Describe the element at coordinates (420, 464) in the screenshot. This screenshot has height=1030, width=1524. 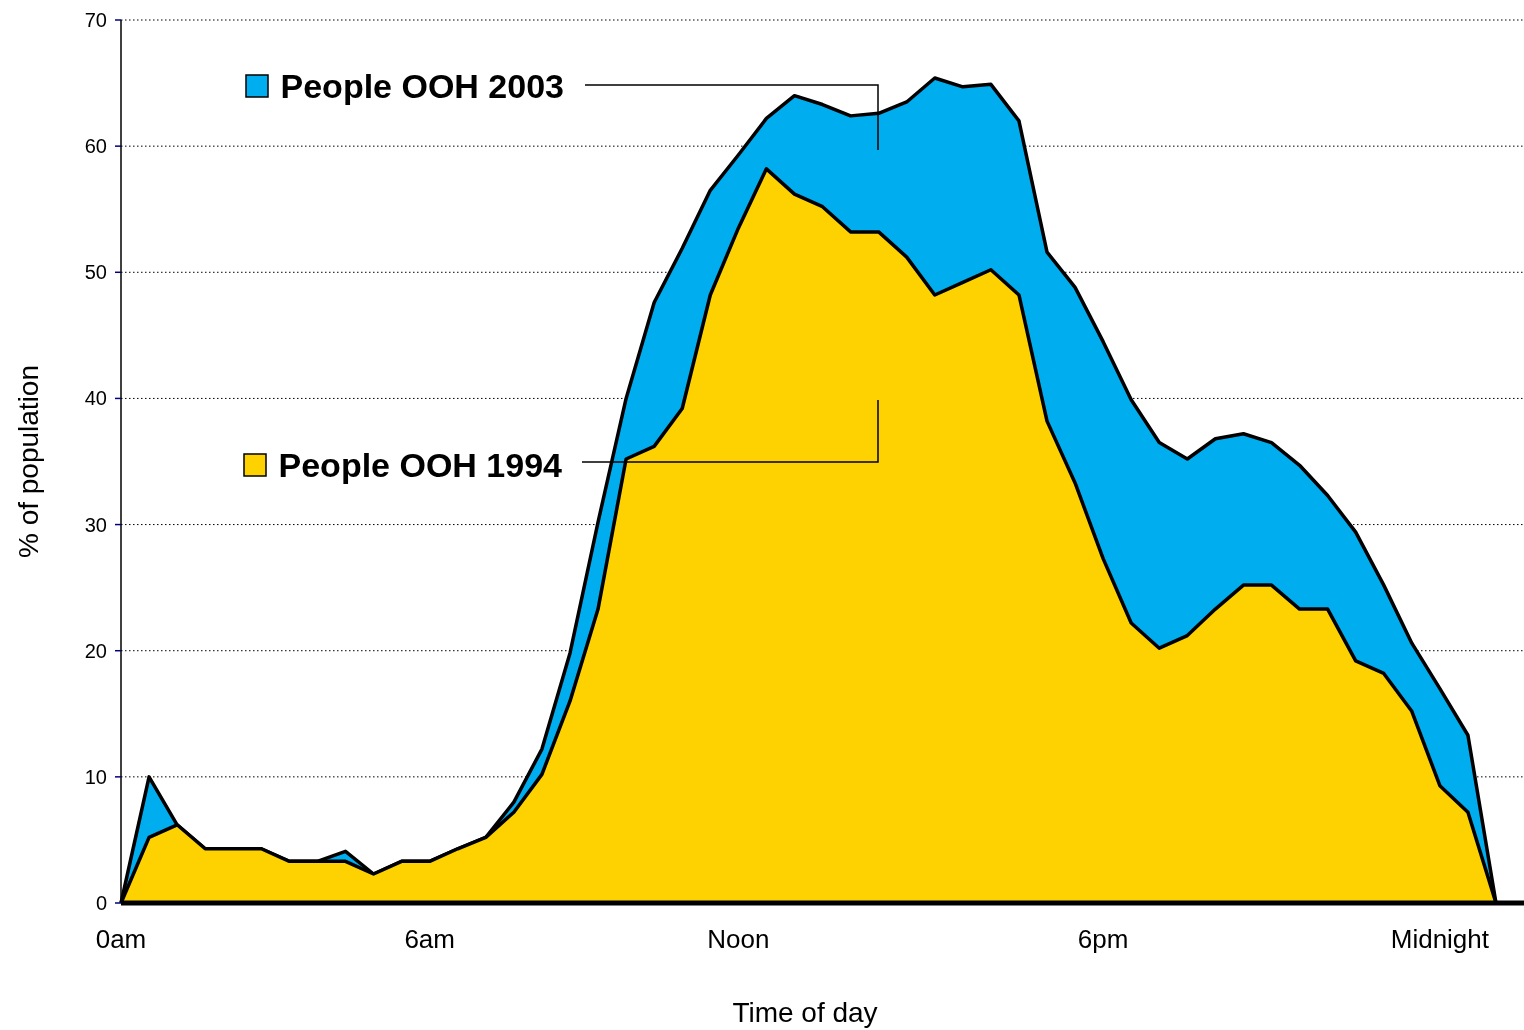
I see `legend-label: People OOH 1994` at that location.